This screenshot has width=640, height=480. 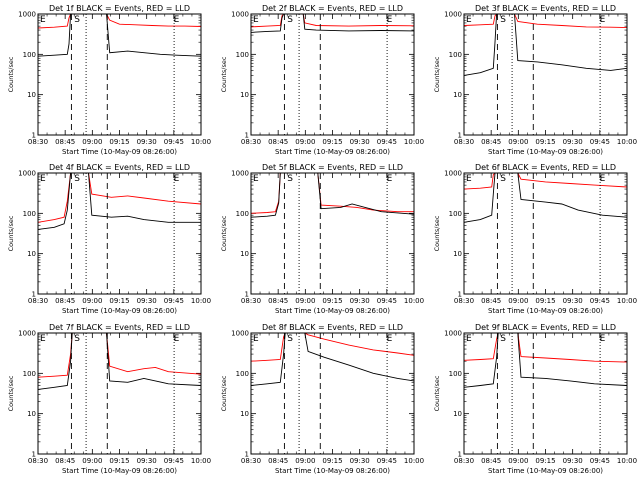 What do you see at coordinates (332, 167) in the screenshot?
I see `panel-title: Det 5f BLACK = Events, RED = LLD` at bounding box center [332, 167].